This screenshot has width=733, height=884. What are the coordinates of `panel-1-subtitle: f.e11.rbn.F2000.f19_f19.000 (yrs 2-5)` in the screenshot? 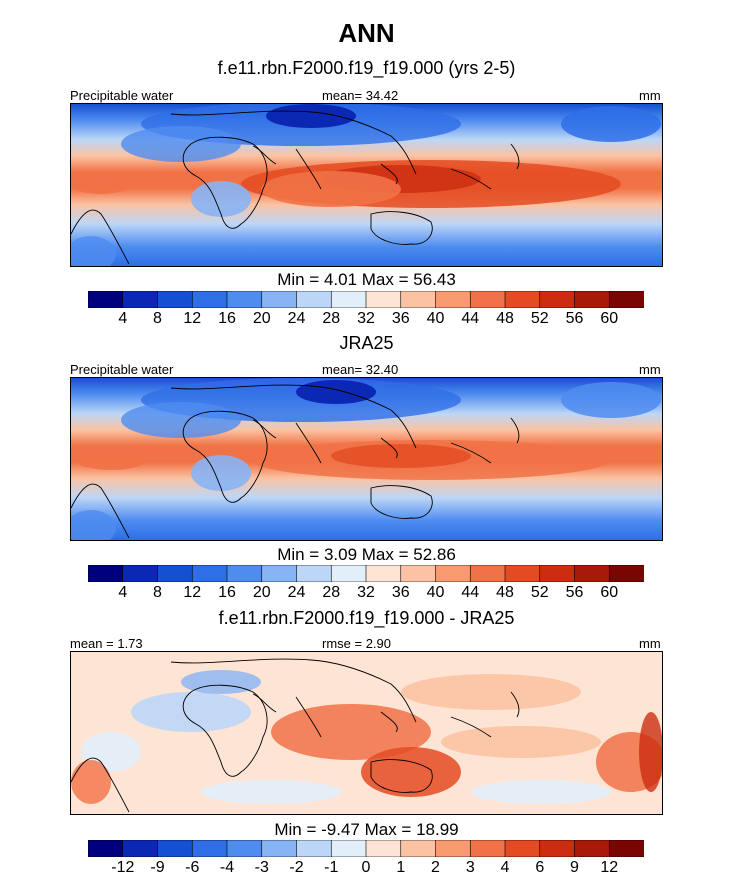 It's located at (366, 68).